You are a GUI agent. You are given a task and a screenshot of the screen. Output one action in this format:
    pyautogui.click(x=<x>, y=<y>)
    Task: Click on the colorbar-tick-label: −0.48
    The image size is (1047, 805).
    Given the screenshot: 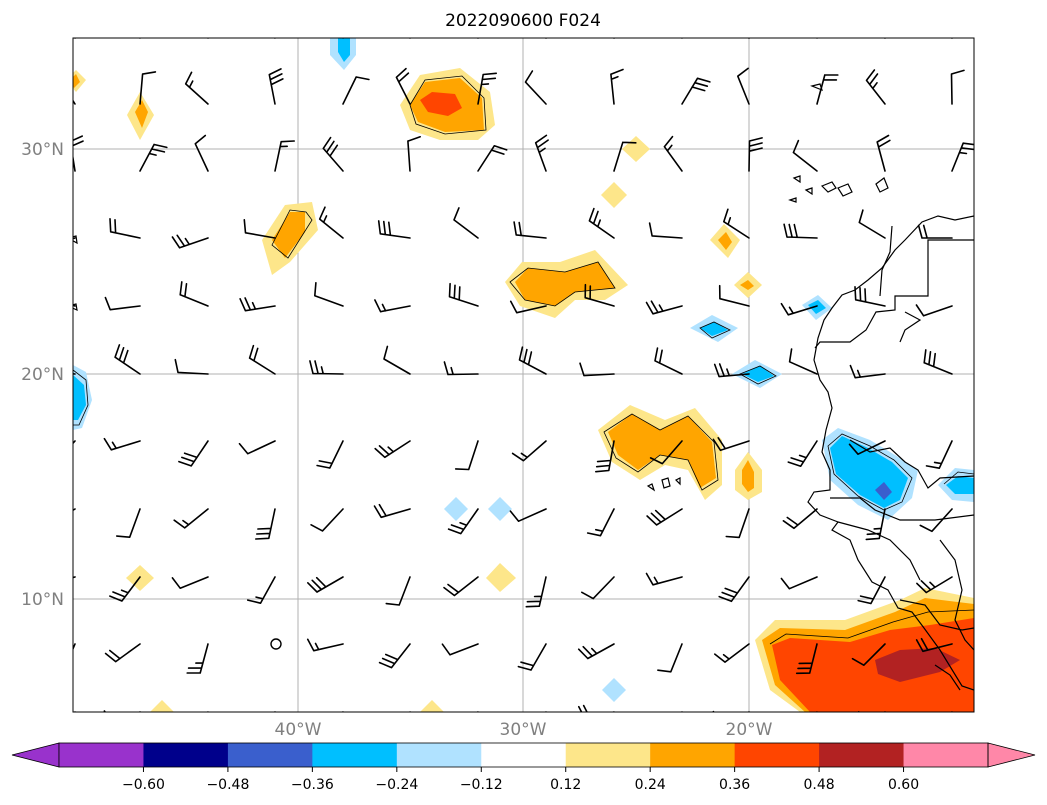 What is the action you would take?
    pyautogui.click(x=227, y=785)
    